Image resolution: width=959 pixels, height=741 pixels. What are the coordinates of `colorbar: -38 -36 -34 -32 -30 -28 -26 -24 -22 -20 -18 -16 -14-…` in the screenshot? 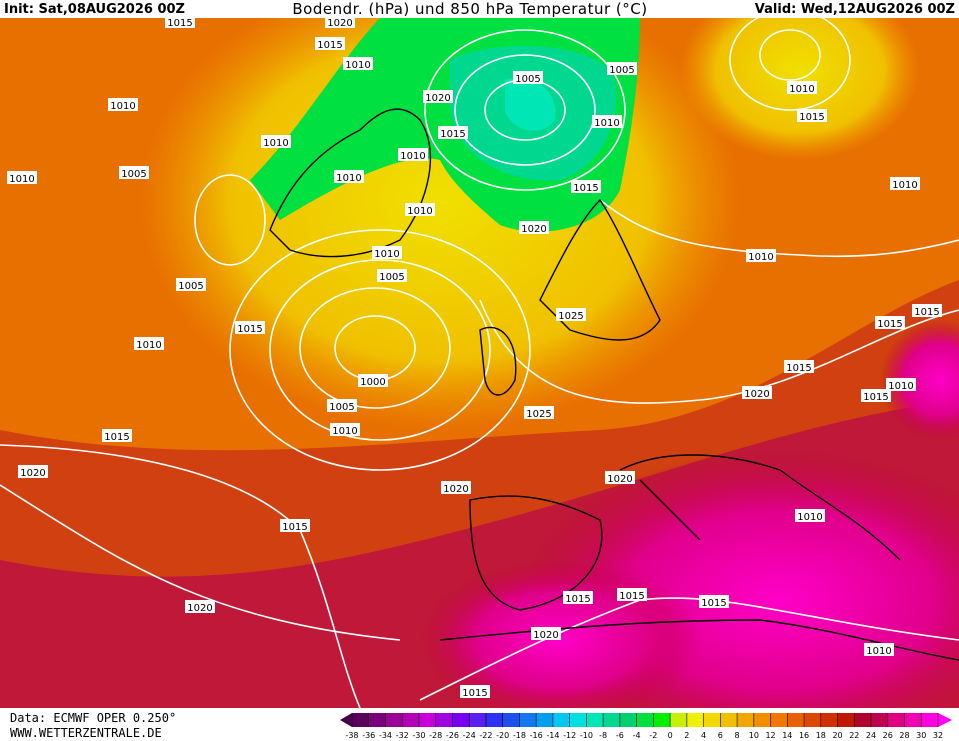 It's located at (646, 726).